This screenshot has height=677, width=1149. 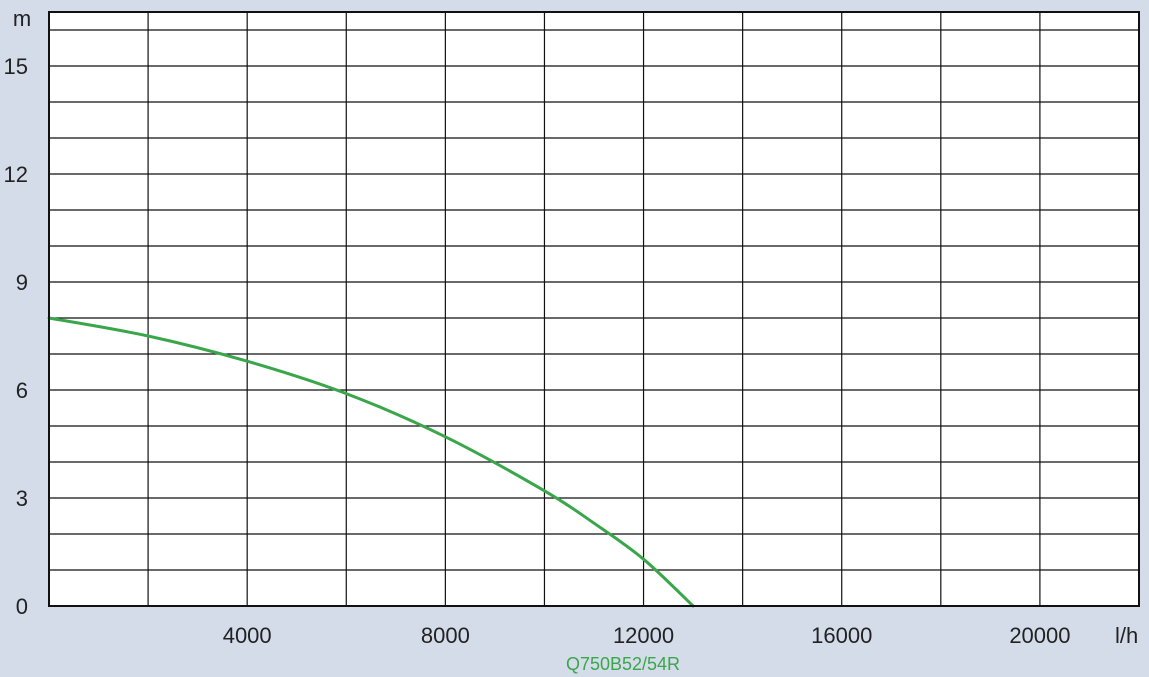 What do you see at coordinates (623, 664) in the screenshot?
I see `series-label: Q750B52/54R` at bounding box center [623, 664].